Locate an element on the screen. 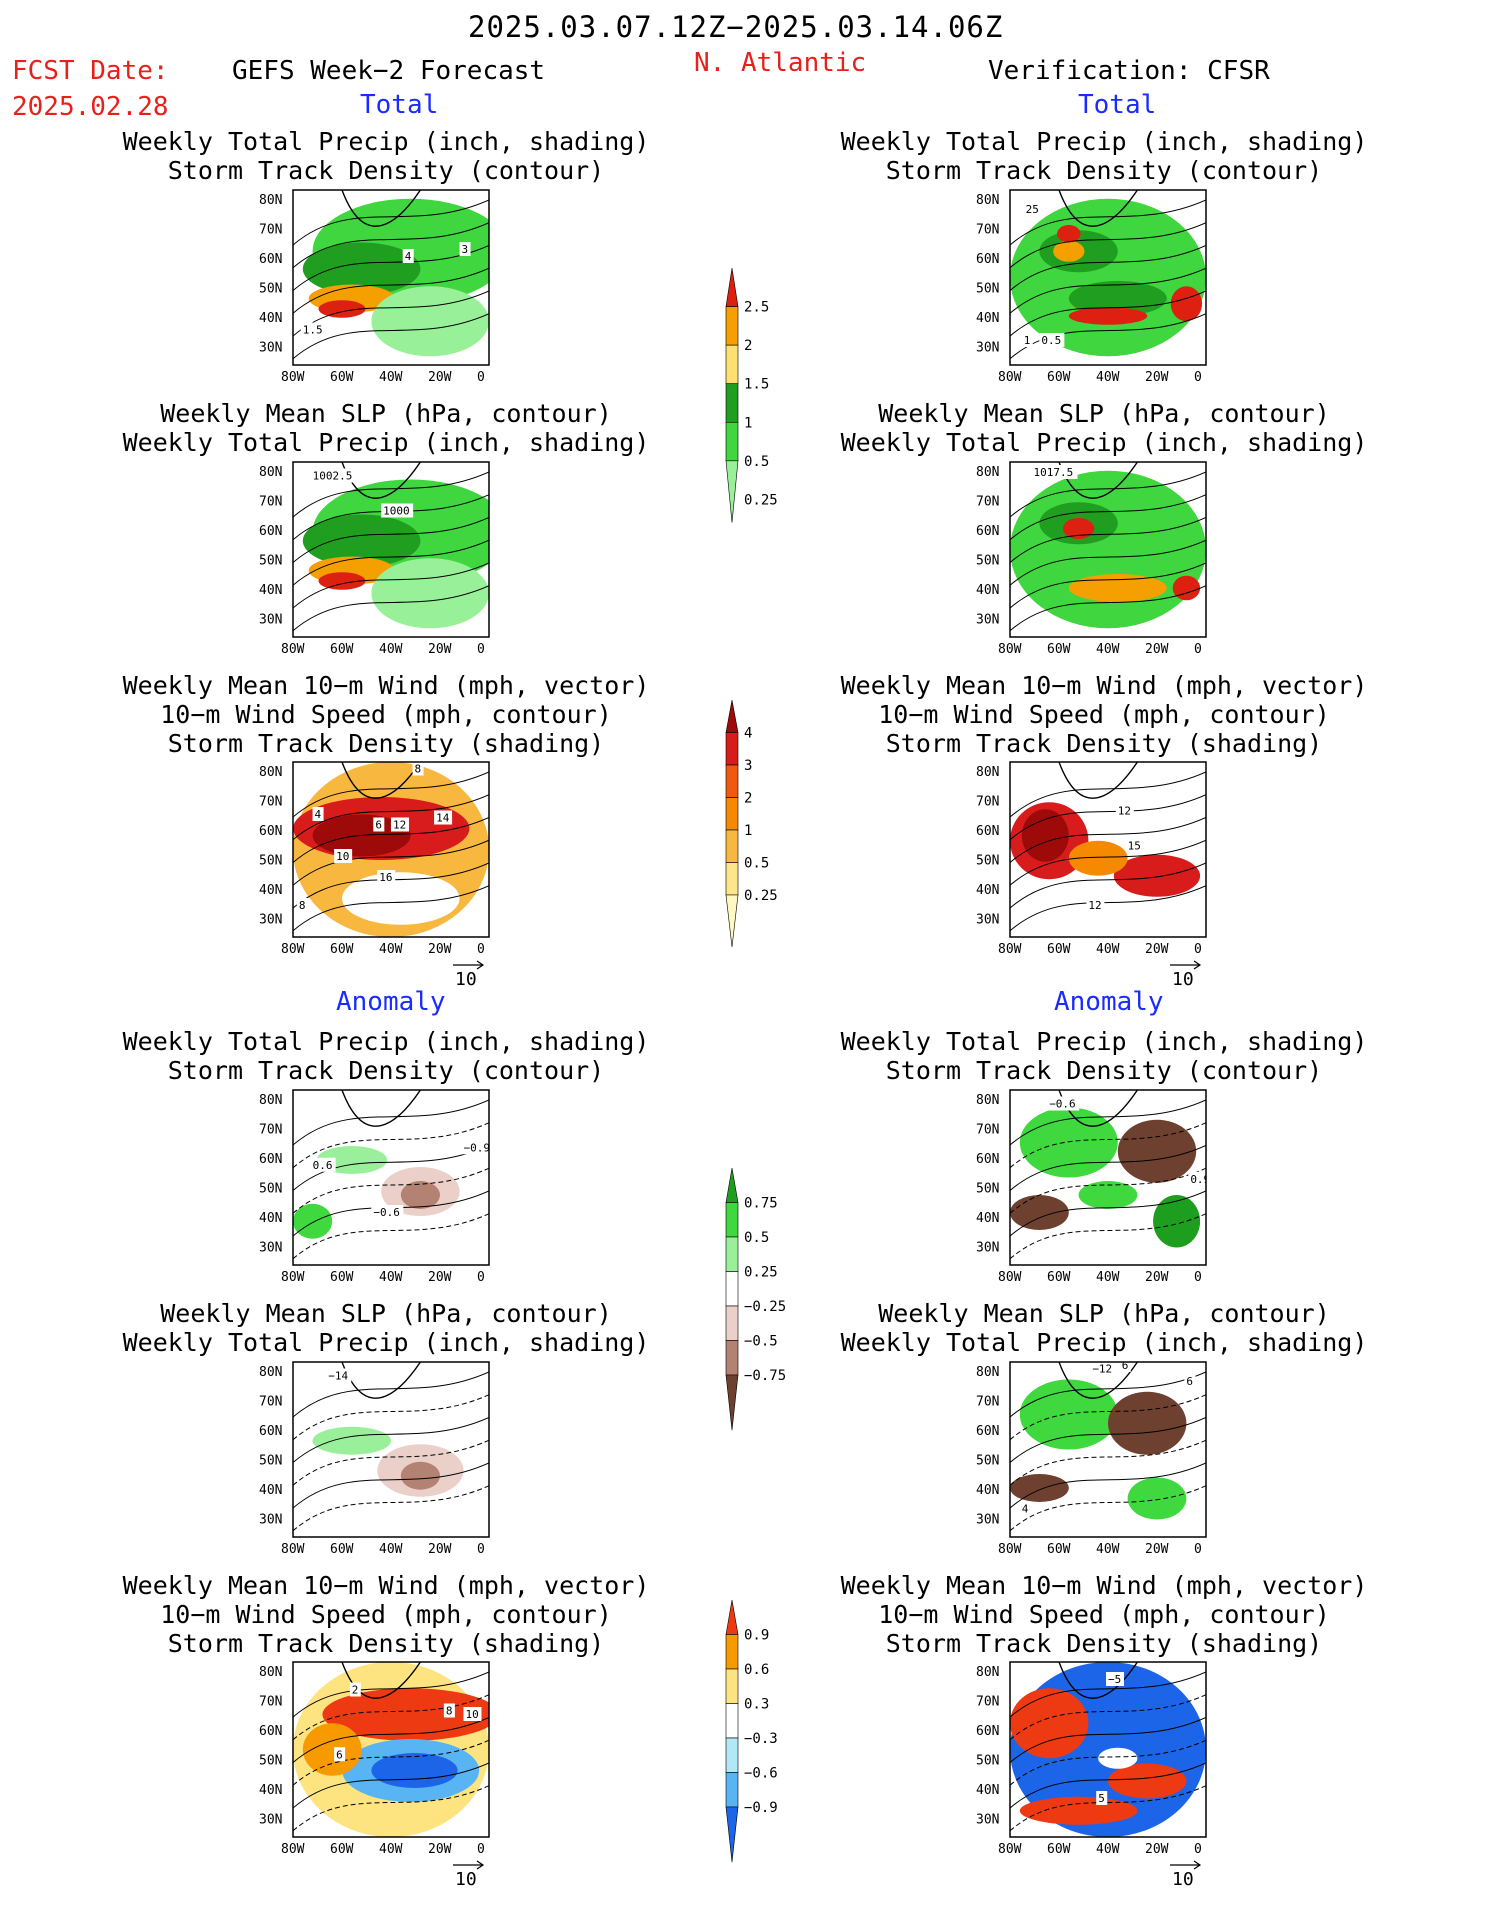 Image resolution: width=1487 pixels, height=1925 pixels. coastline is located at coordinates (381, 1108).